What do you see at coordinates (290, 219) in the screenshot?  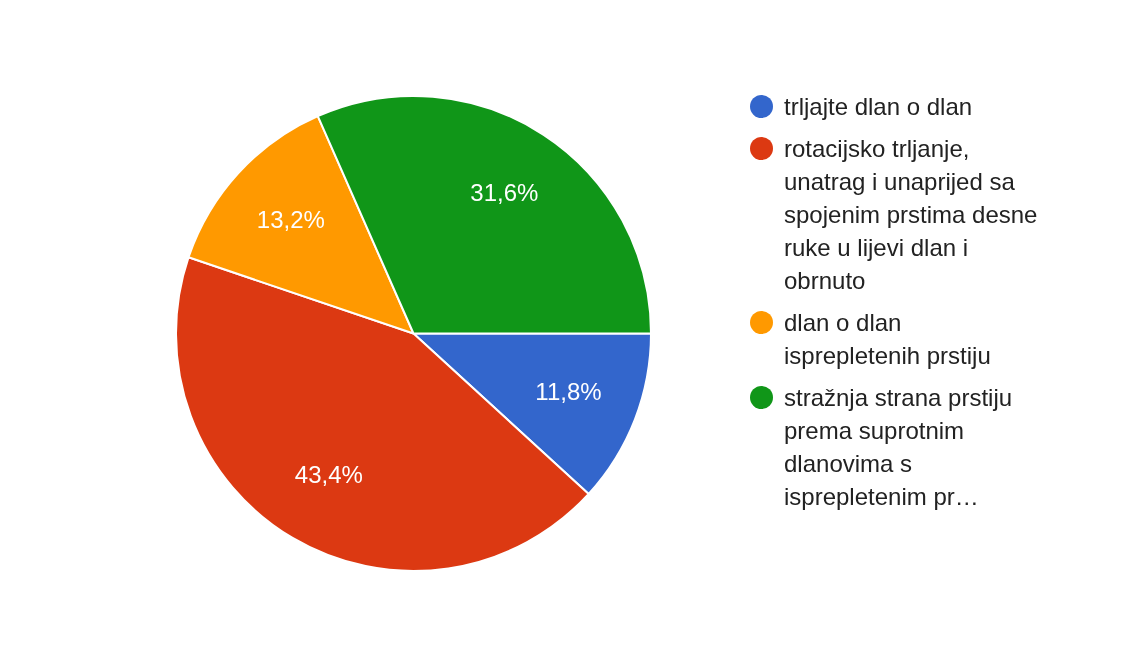 I see `data-label: 13,2%` at bounding box center [290, 219].